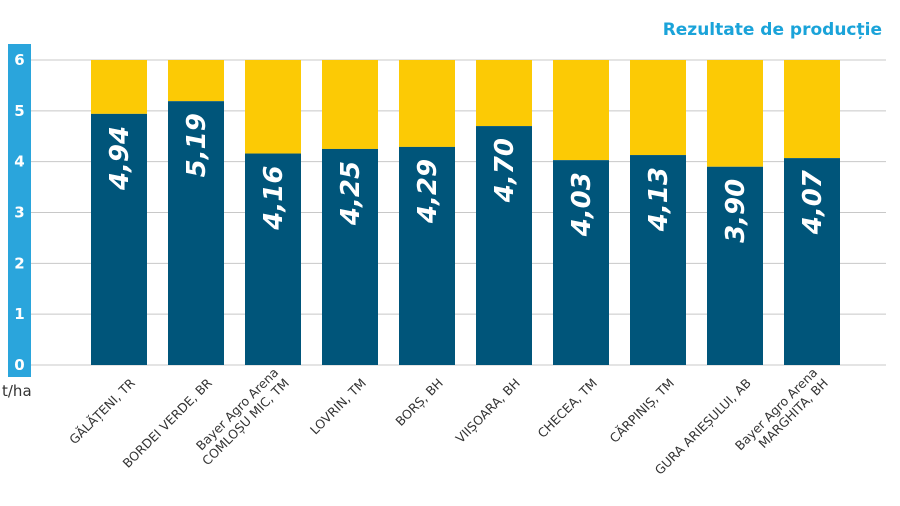 This screenshot has height=506, width=900. Describe the element at coordinates (17, 391) in the screenshot. I see `y-axis-unit-label: t/ha` at that location.